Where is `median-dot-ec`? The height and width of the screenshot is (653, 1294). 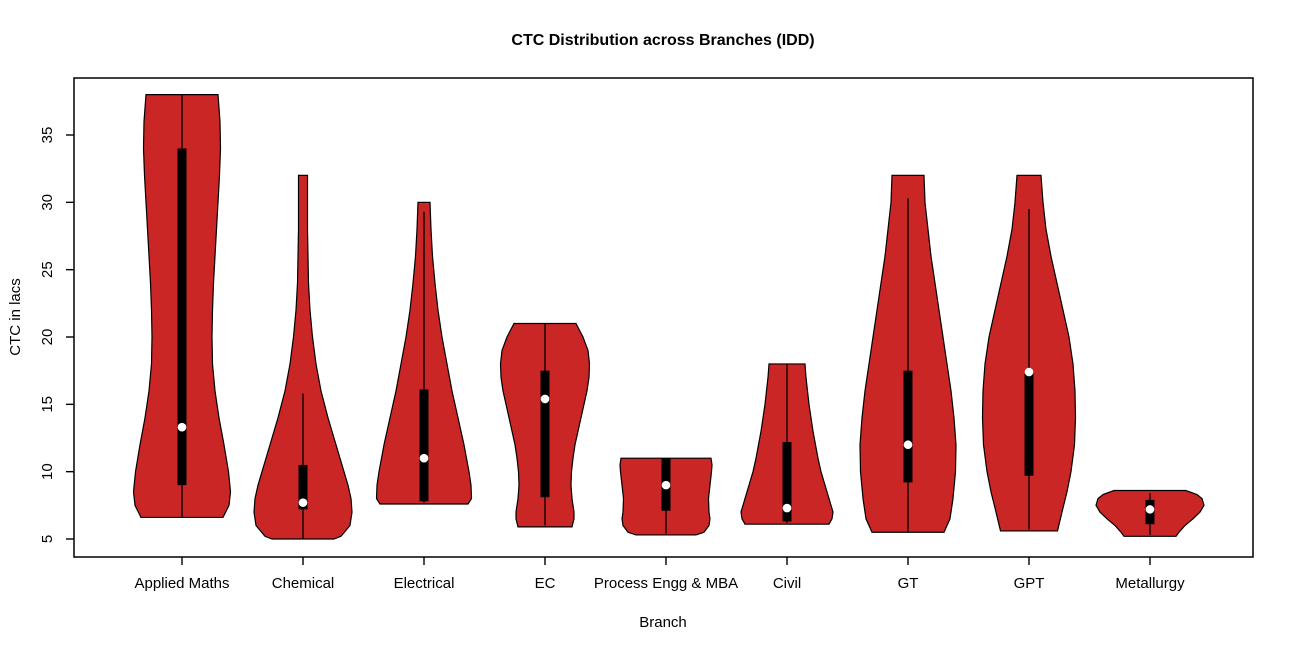
median-dot-ec is located at coordinates (545, 399).